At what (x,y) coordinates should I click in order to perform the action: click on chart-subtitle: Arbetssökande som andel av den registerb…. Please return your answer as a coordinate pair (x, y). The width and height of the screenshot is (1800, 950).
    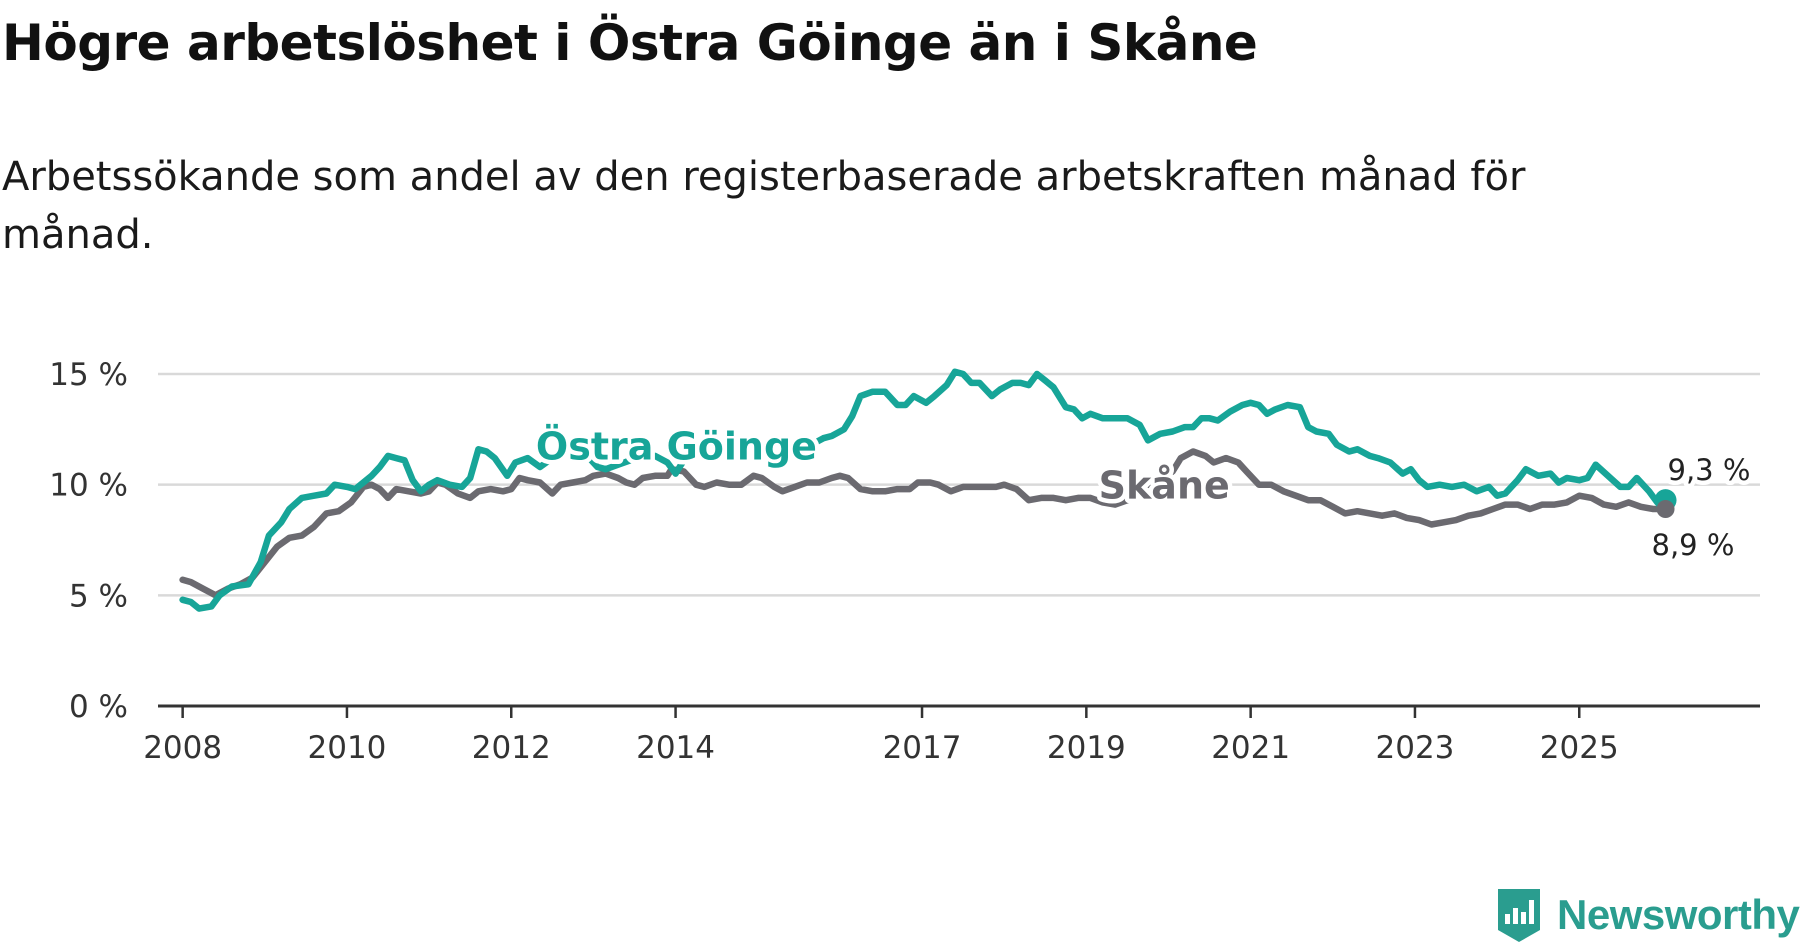
    Looking at the image, I should click on (764, 206).